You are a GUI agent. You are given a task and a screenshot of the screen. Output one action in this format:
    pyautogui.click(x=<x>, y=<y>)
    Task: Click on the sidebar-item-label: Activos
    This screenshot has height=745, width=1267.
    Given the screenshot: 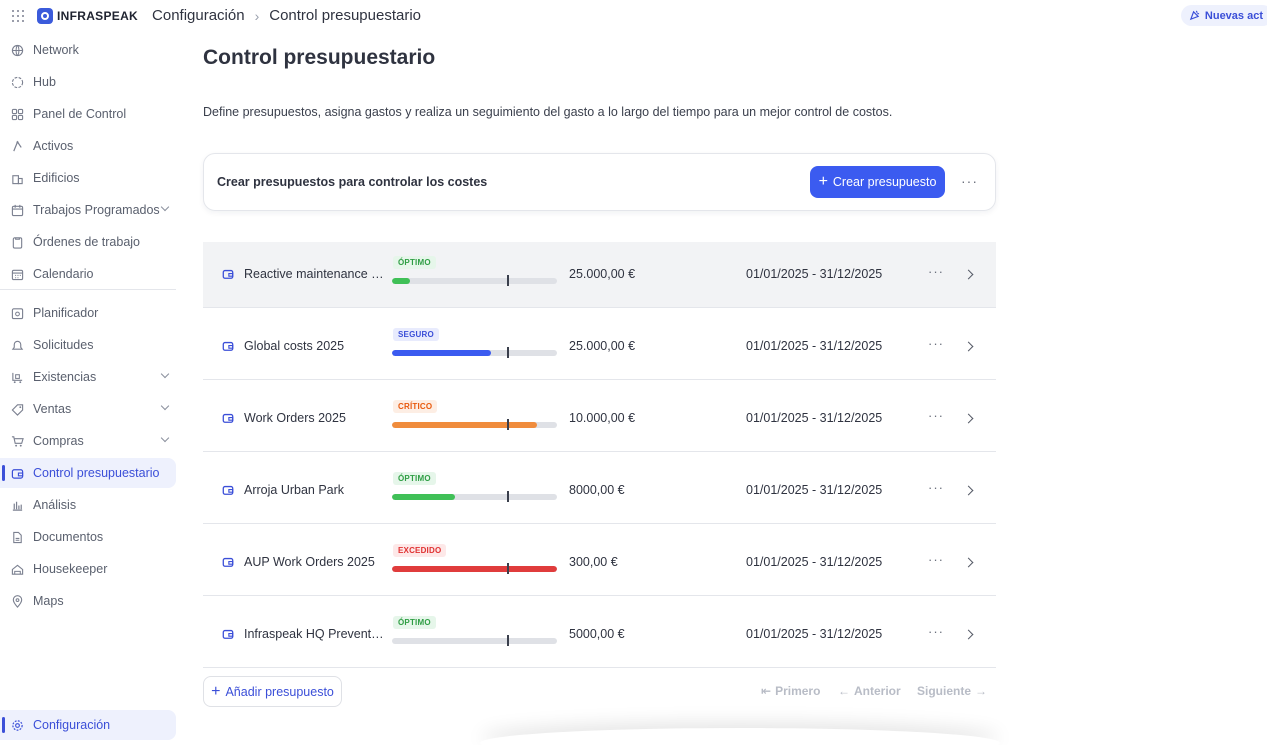 What is the action you would take?
    pyautogui.click(x=53, y=146)
    